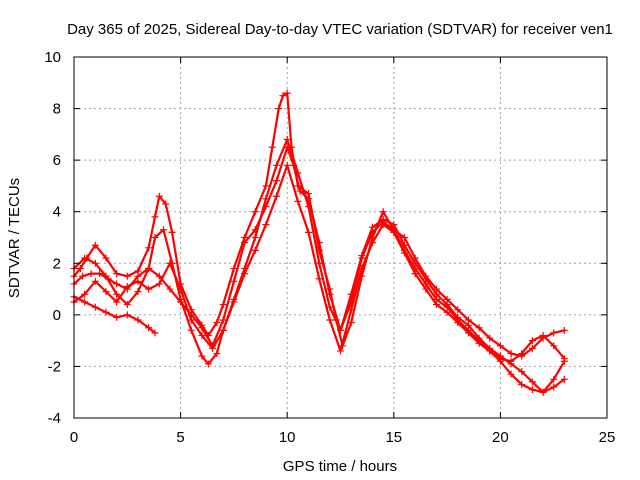  I want to click on y-tick-label: -4, so click(54, 418).